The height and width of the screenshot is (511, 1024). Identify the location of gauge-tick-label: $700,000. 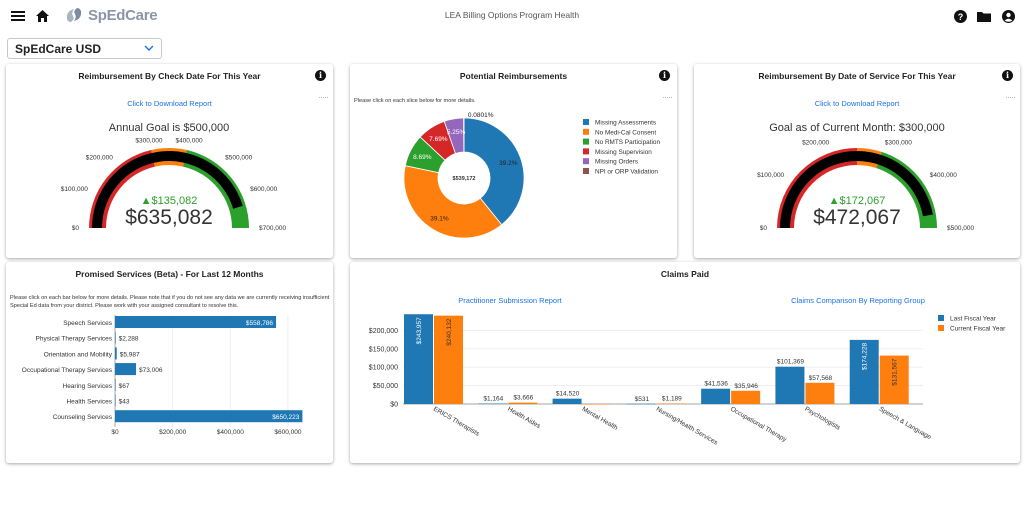
(272, 228).